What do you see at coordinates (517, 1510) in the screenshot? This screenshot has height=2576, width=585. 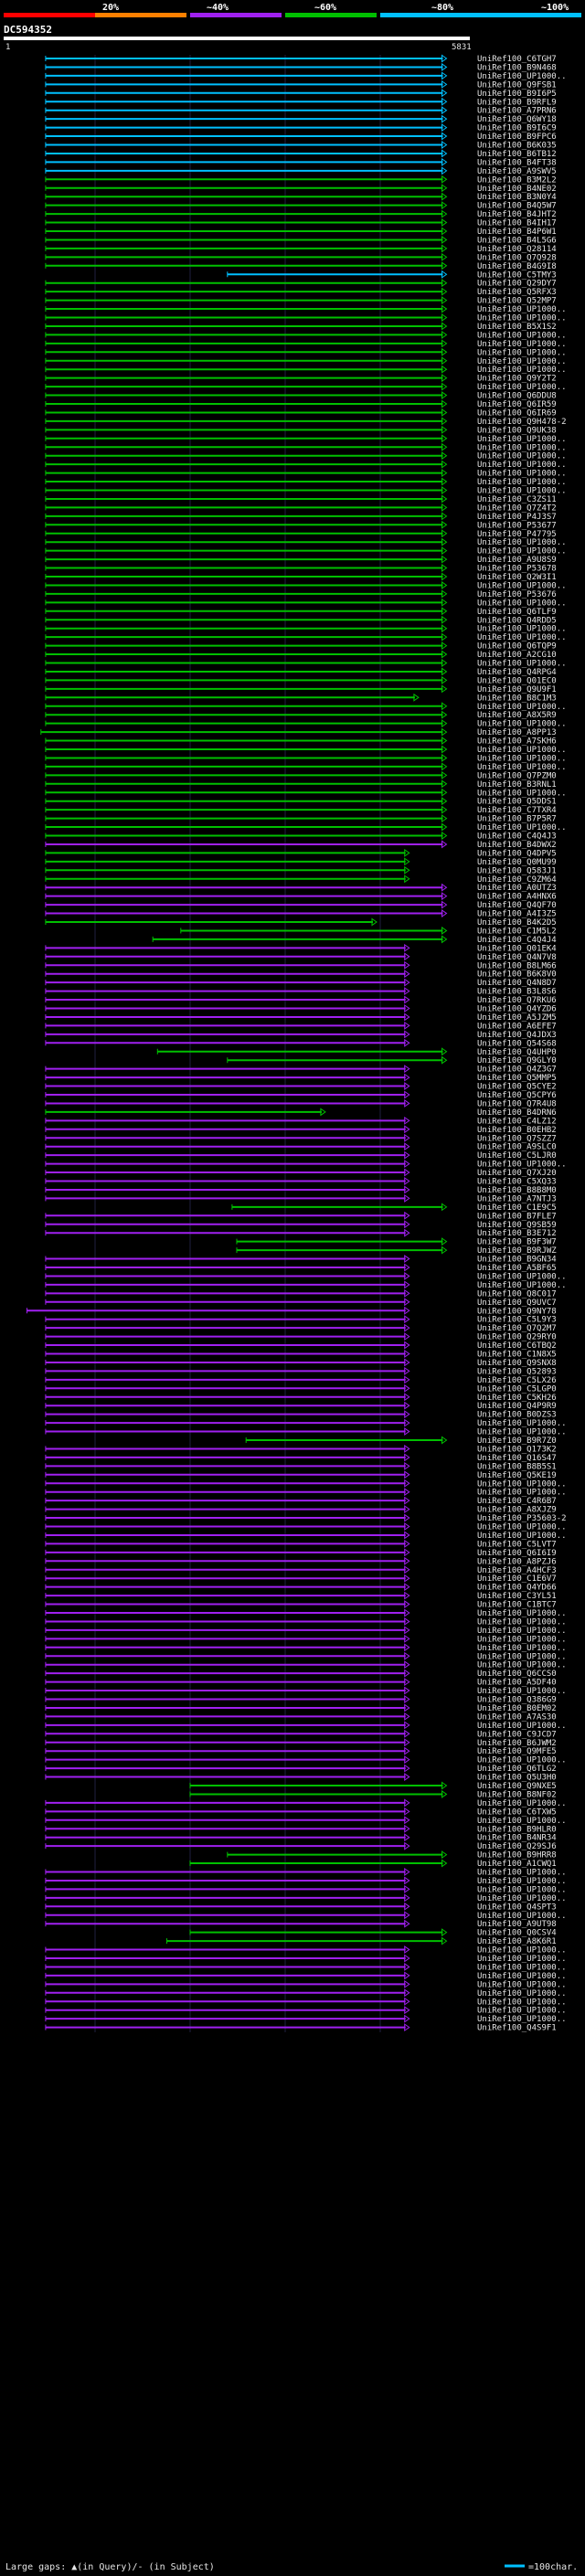 I see `hit-label: UniRef100_A8XJZ9` at bounding box center [517, 1510].